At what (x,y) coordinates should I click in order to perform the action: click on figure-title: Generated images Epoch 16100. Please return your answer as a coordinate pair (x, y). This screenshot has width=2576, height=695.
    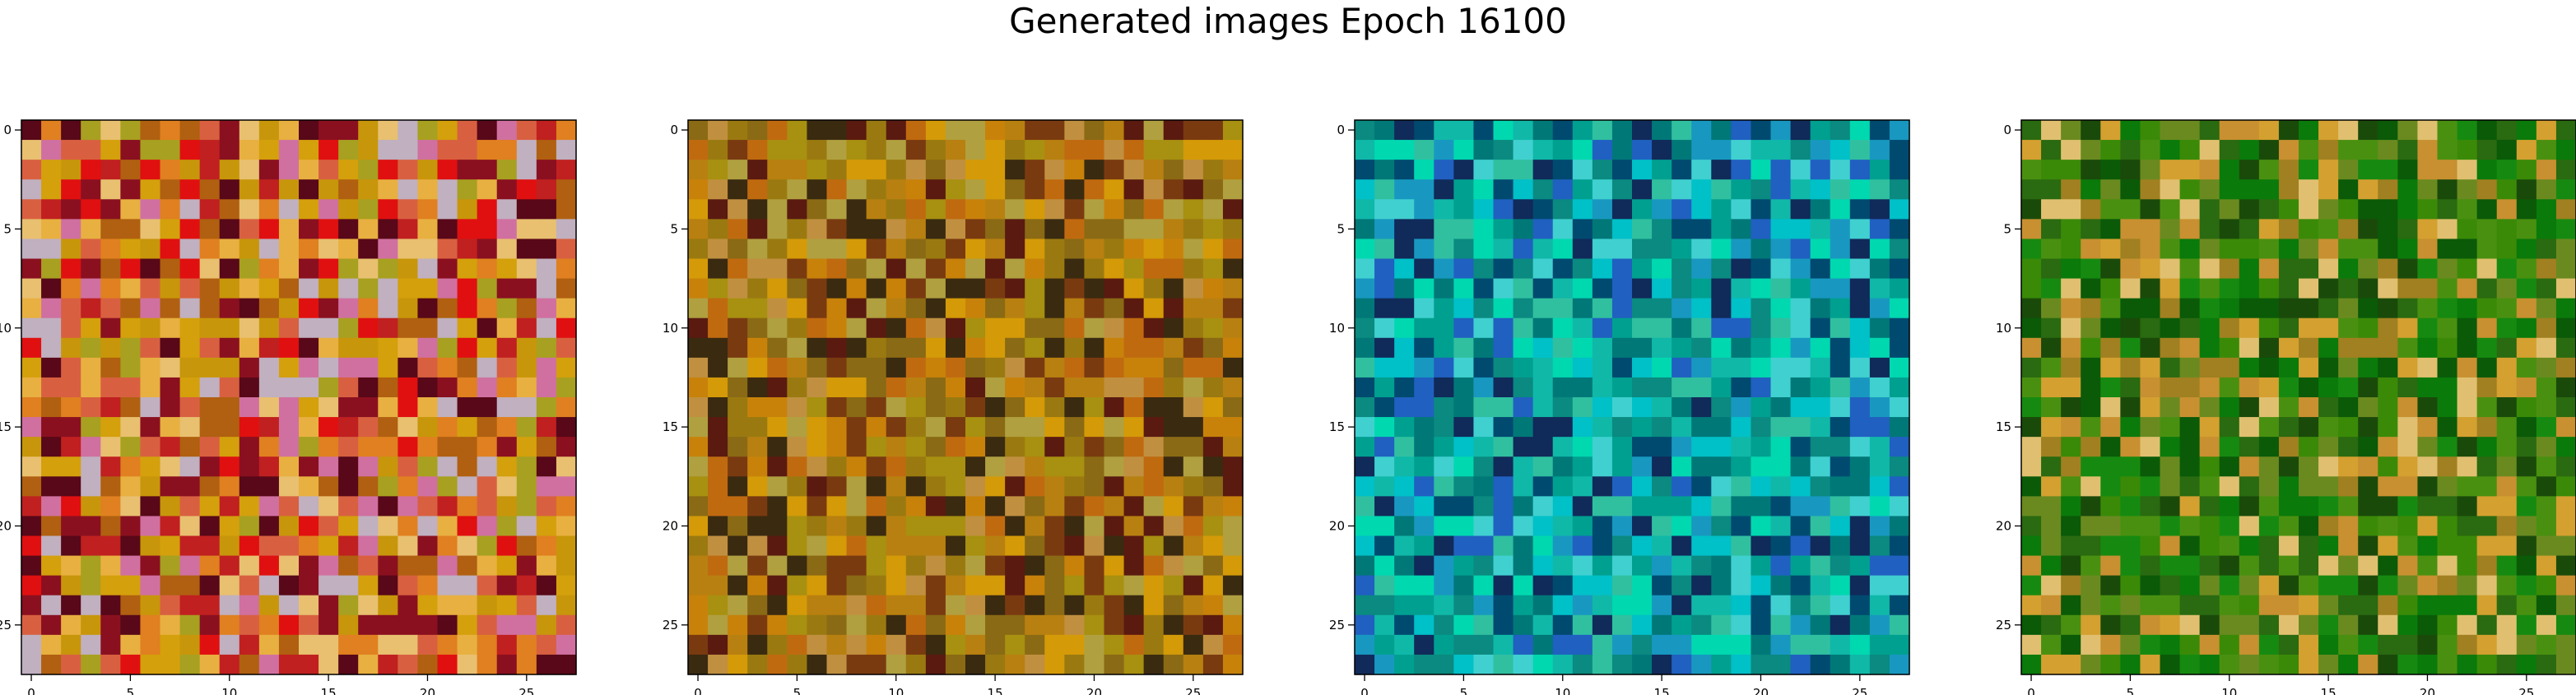
    Looking at the image, I should click on (1288, 21).